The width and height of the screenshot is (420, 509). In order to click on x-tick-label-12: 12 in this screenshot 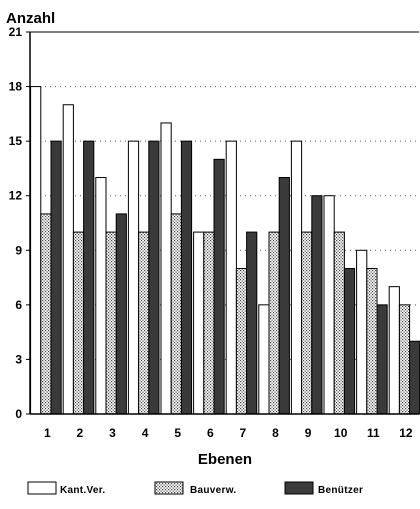, I will do `click(406, 433)`.